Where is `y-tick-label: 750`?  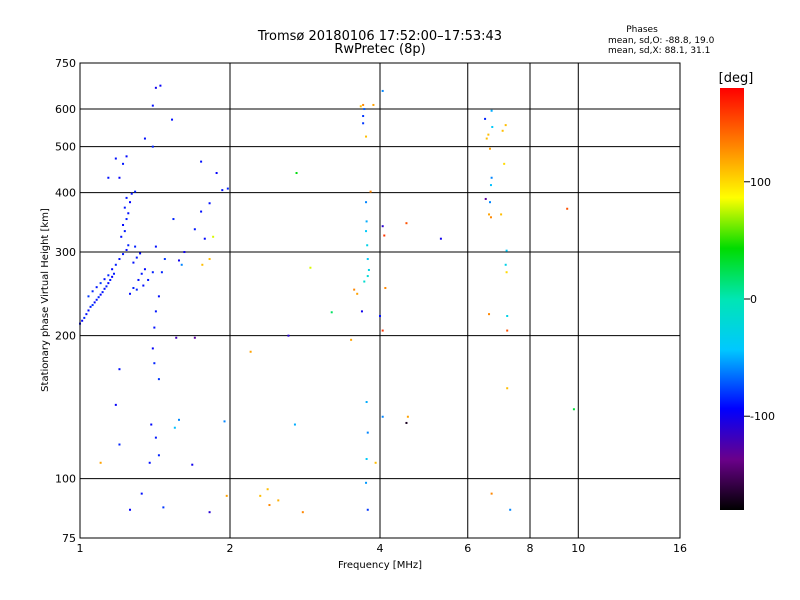
y-tick-label: 750 is located at coordinates (65, 63).